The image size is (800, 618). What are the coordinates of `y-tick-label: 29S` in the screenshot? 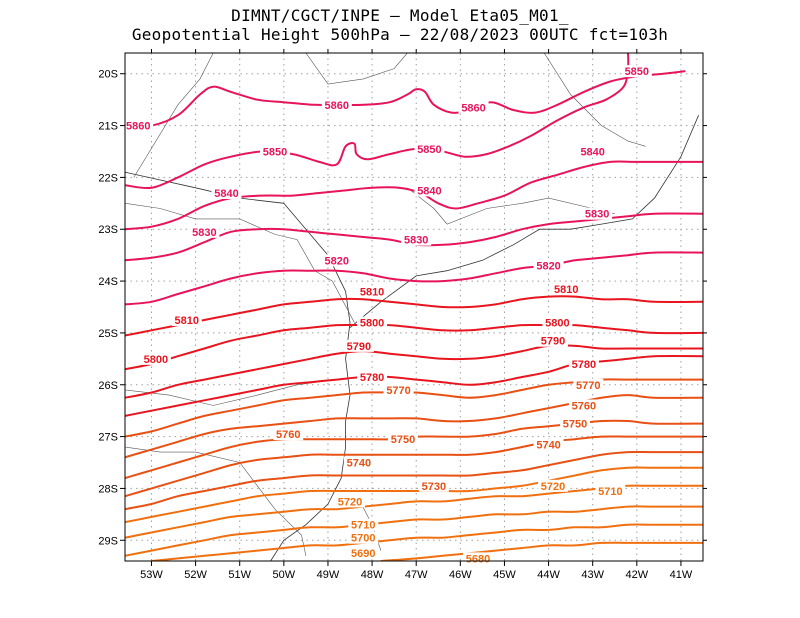 It's located at (108, 541).